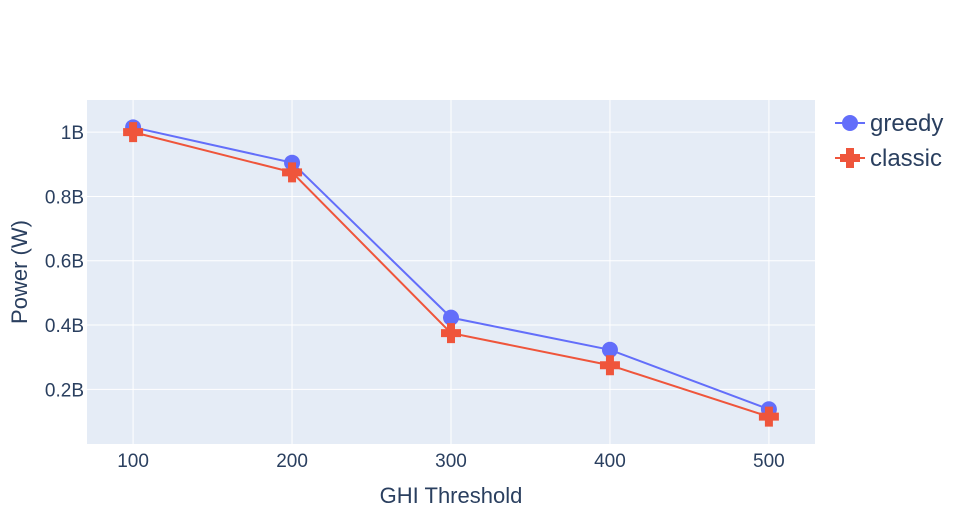 The image size is (966, 525). Describe the element at coordinates (19, 272) in the screenshot. I see `y-axis-title: Power (W)` at that location.